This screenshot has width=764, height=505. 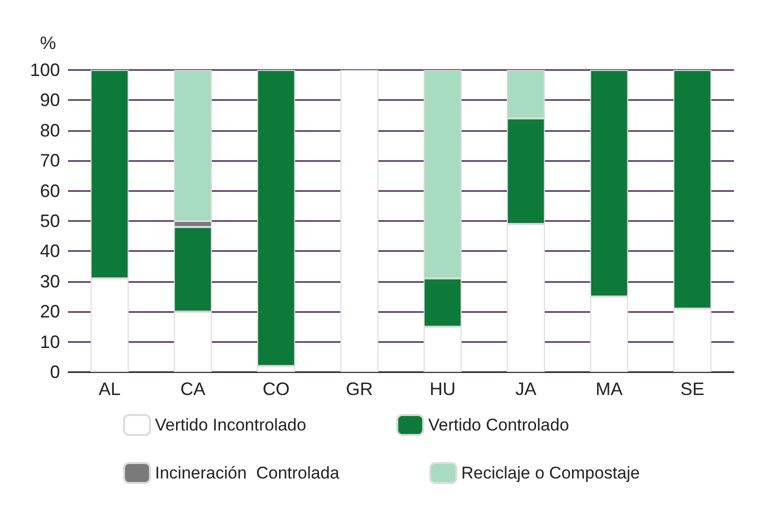 What do you see at coordinates (692, 389) in the screenshot?
I see `x-tick-label: SE` at bounding box center [692, 389].